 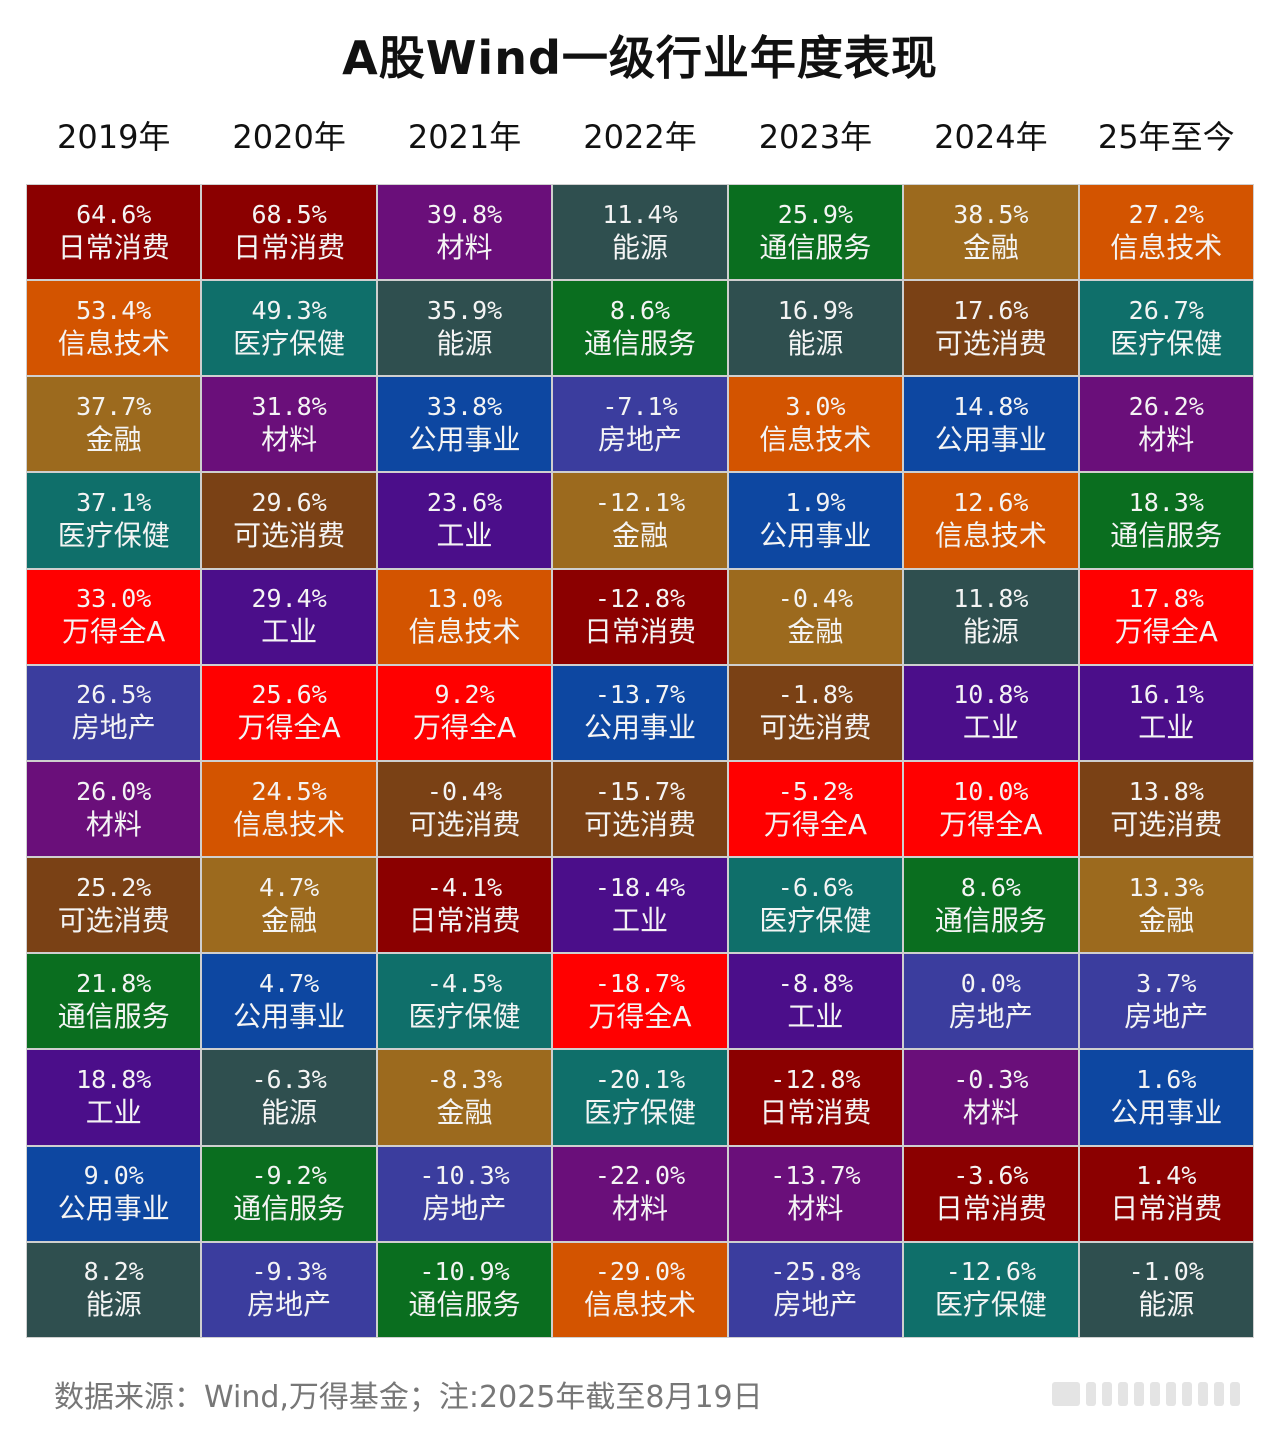 What do you see at coordinates (114, 695) in the screenshot?
I see `cell-value: 26.5%` at bounding box center [114, 695].